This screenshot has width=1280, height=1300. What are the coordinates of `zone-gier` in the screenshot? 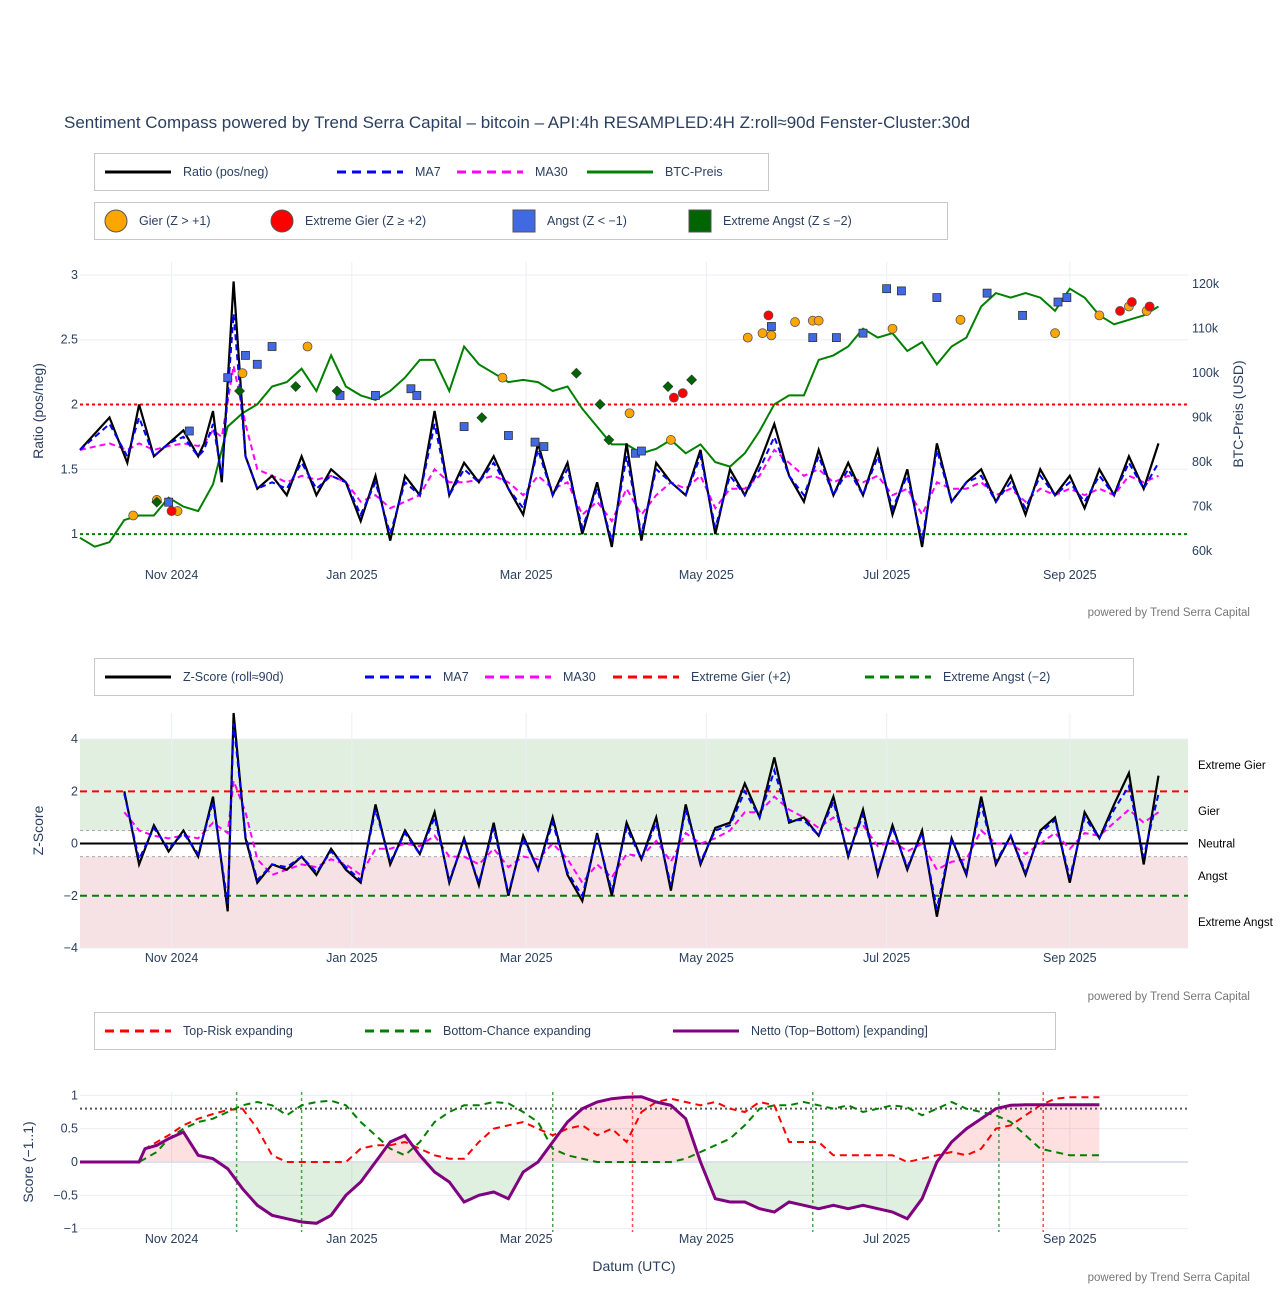 It's located at (634, 785).